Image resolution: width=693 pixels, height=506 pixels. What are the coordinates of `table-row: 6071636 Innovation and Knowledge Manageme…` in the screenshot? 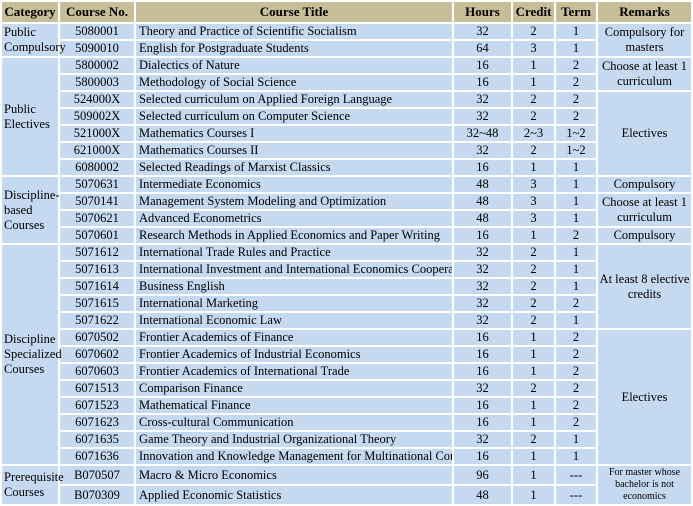 It's located at (346, 456).